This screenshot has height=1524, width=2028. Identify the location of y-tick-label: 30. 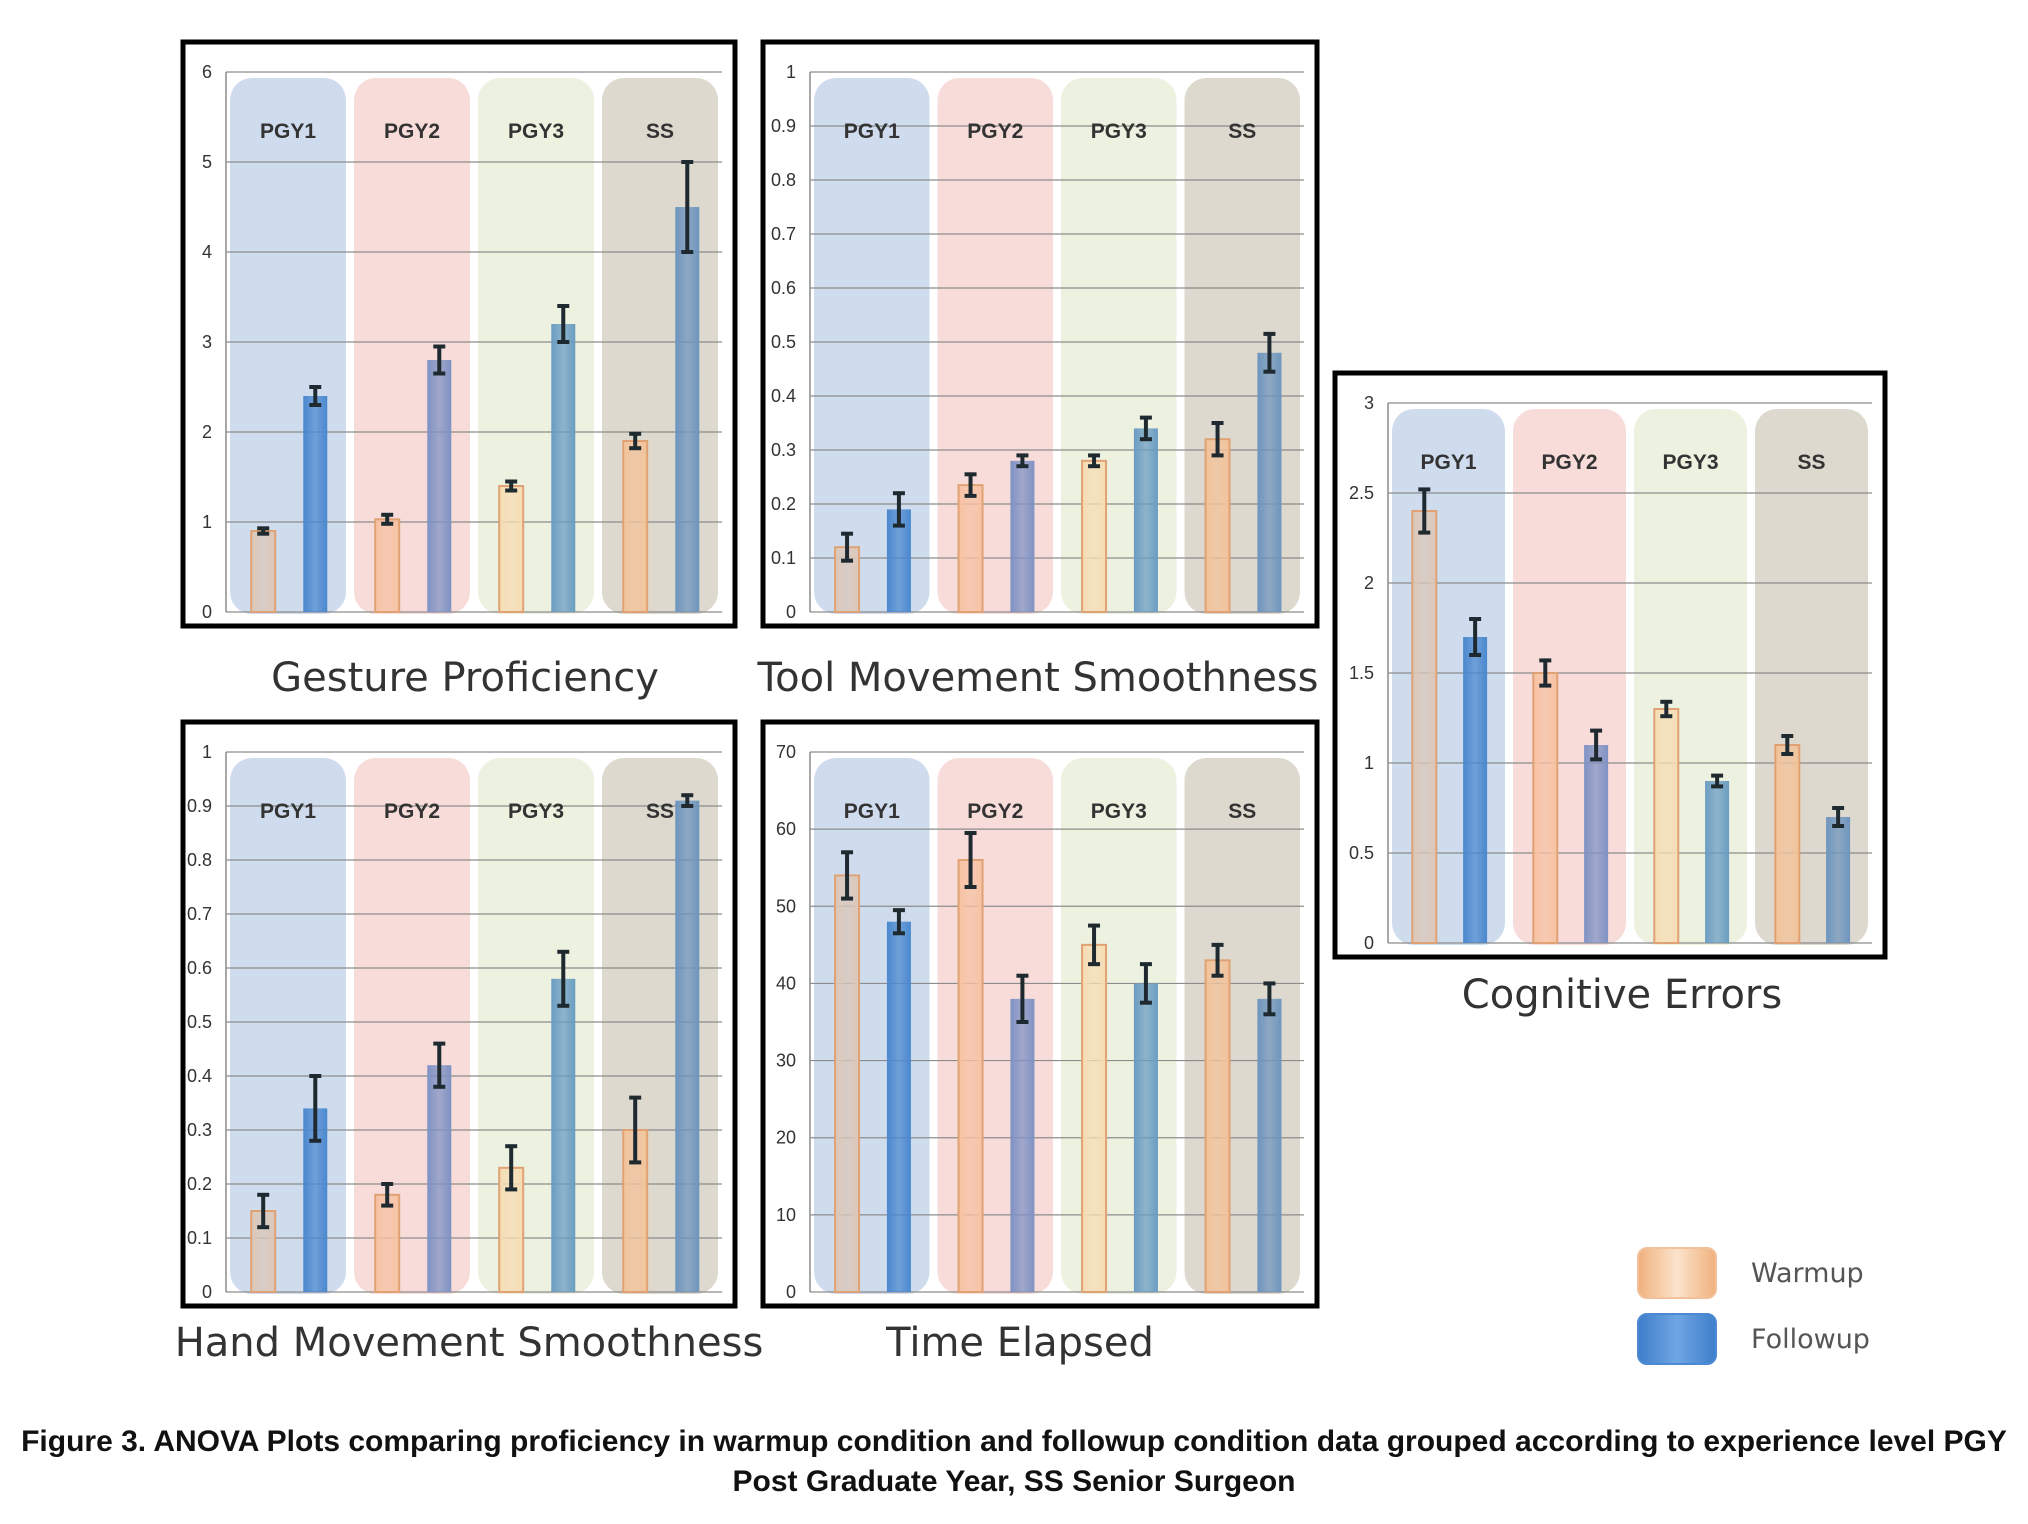
(786, 1061).